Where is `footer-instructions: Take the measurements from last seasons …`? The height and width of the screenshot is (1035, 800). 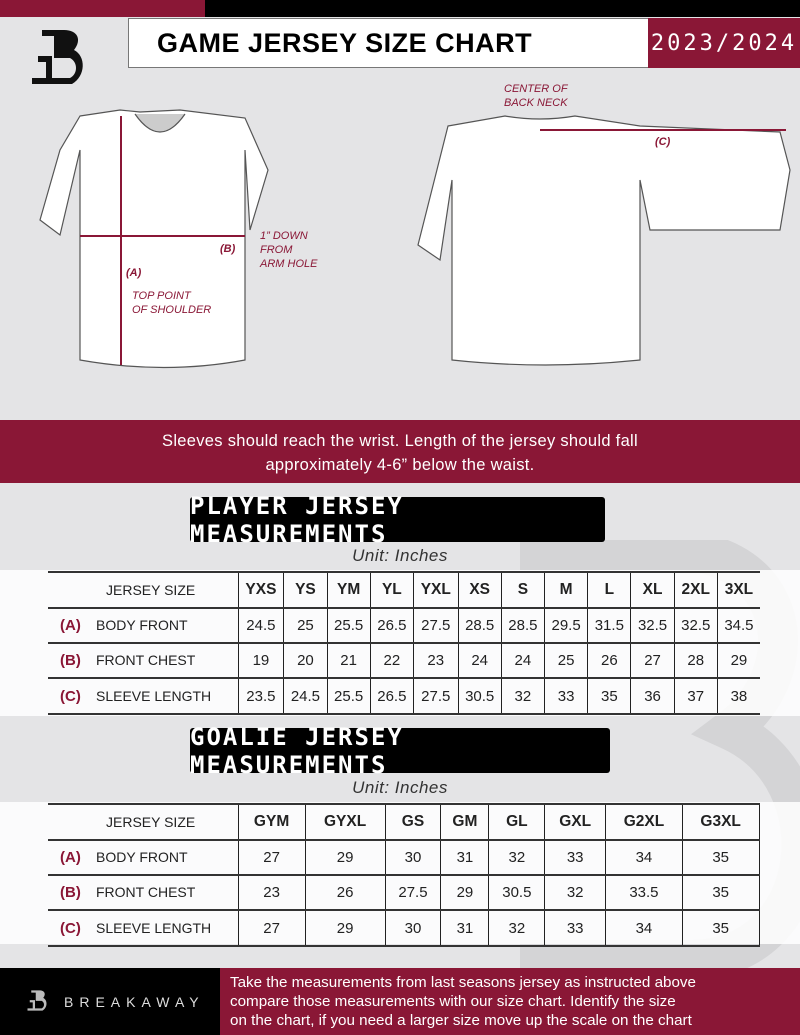 footer-instructions: Take the measurements from last seasons … is located at coordinates (510, 1001).